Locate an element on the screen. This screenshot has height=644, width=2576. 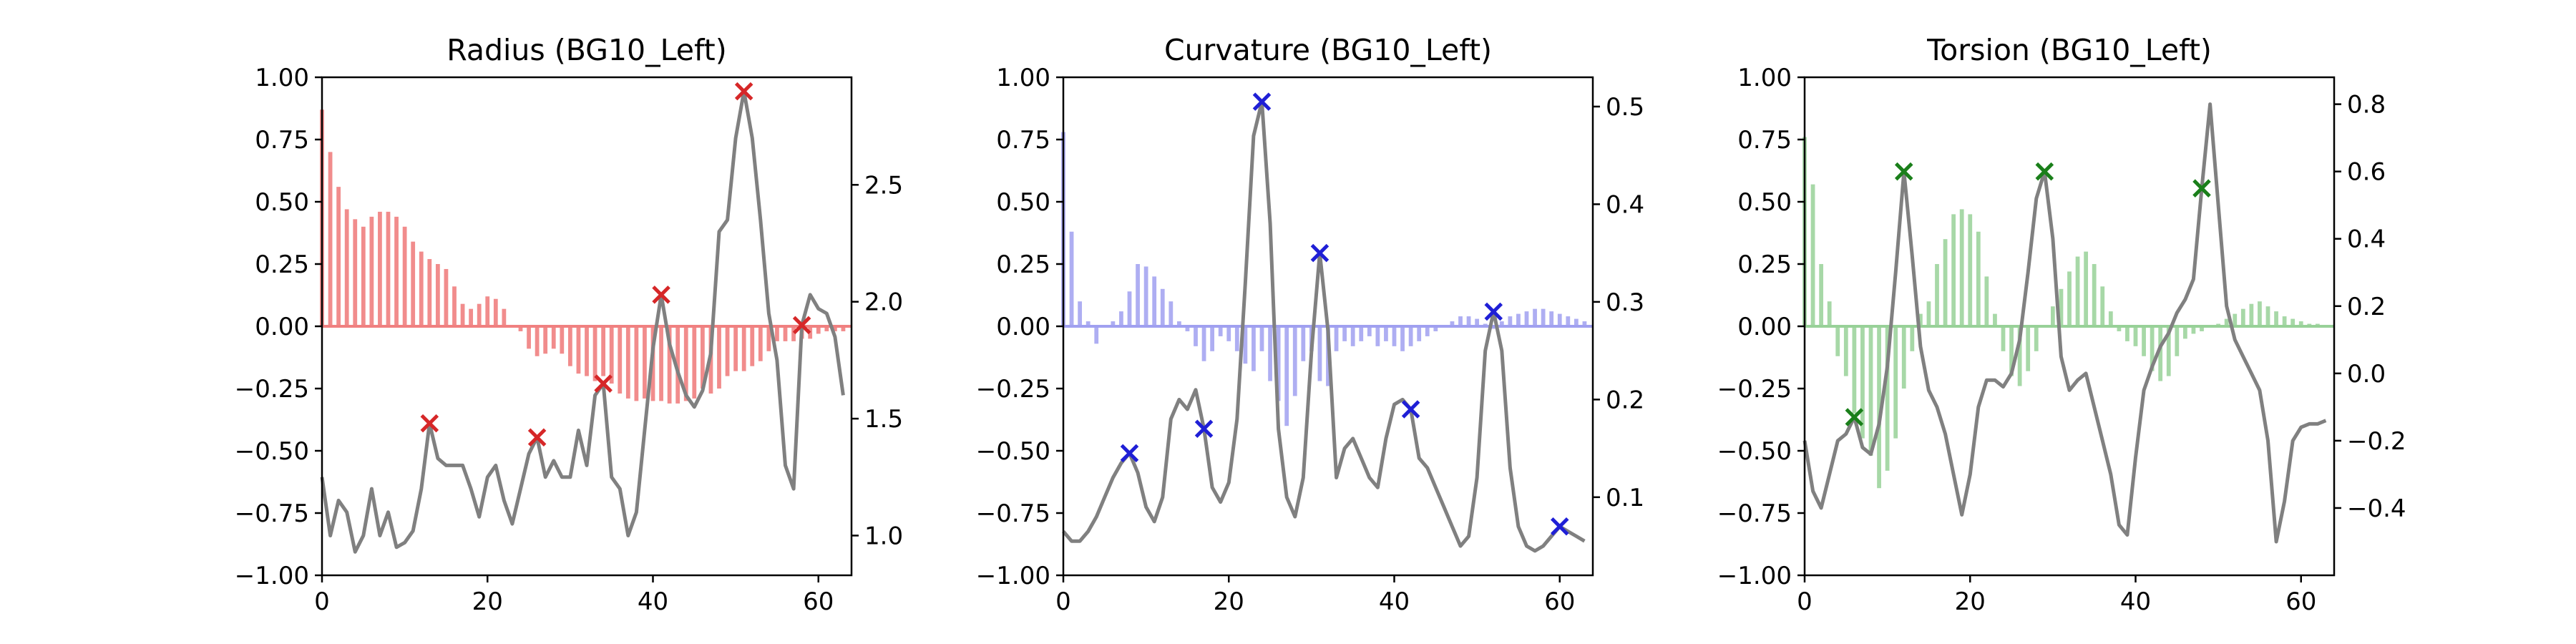
y-tick-label: −1.00 is located at coordinates (1013, 576).